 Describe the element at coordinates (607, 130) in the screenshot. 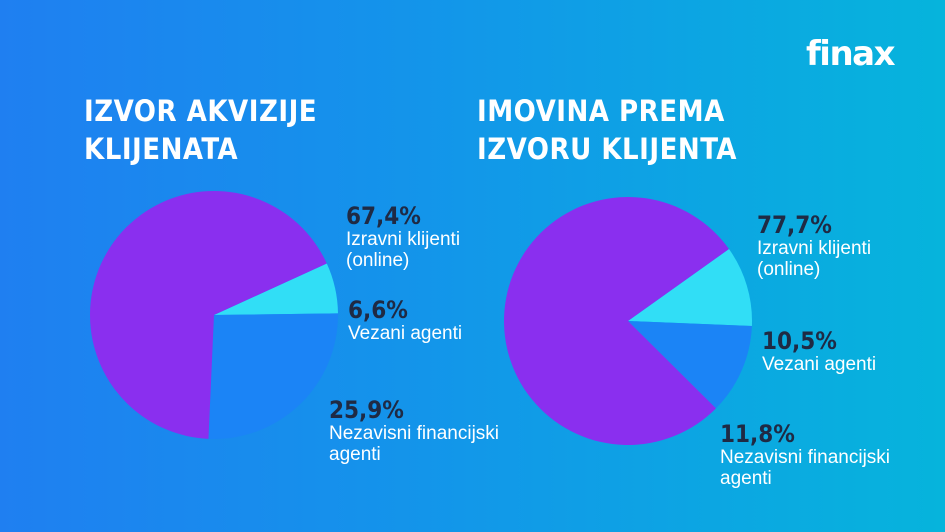

I see `chart-title-assets: IMOVINA PREMA IZVORU KLIJENTA` at that location.